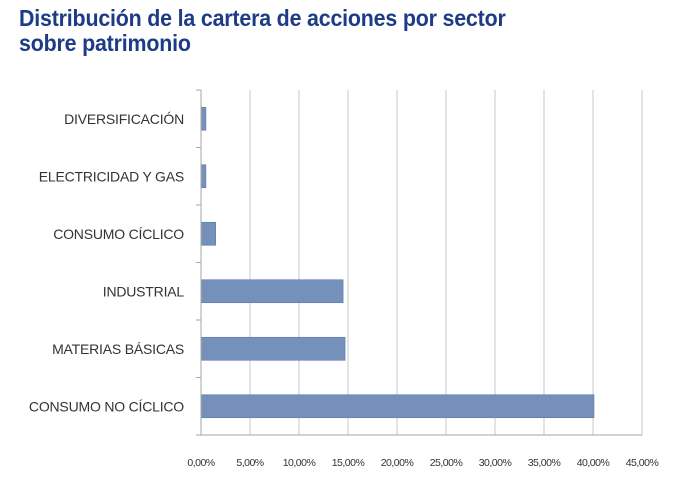 This screenshot has width=679, height=477. I want to click on x-tick-label: 15,00%, so click(348, 463).